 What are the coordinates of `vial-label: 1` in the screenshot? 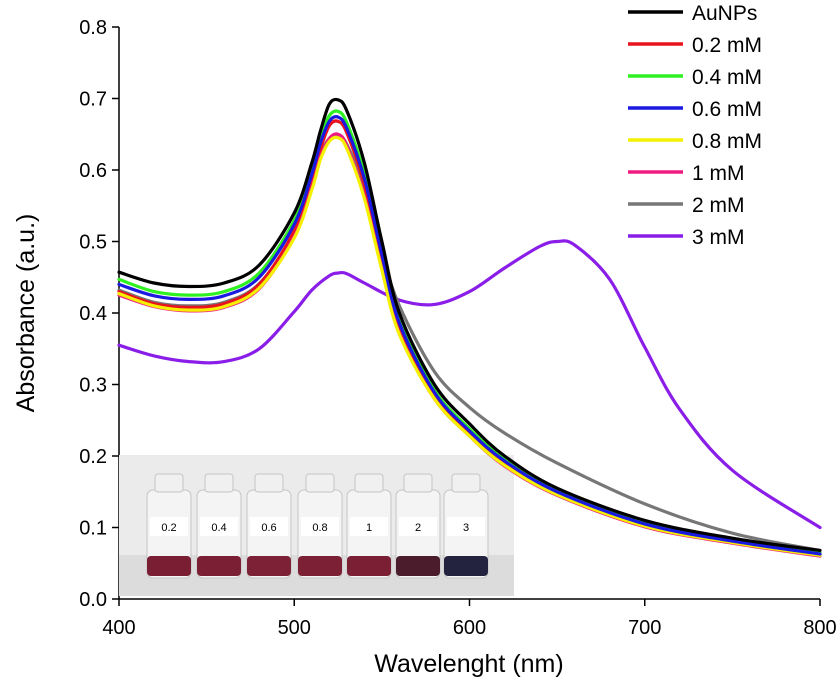 It's located at (369, 528).